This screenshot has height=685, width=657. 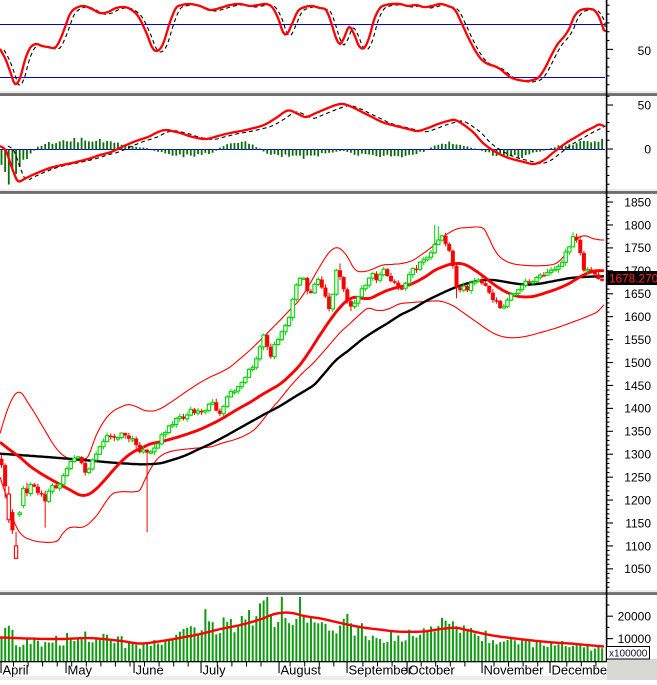 What do you see at coordinates (633, 279) in the screenshot?
I see `svg-text: 1678.270` at bounding box center [633, 279].